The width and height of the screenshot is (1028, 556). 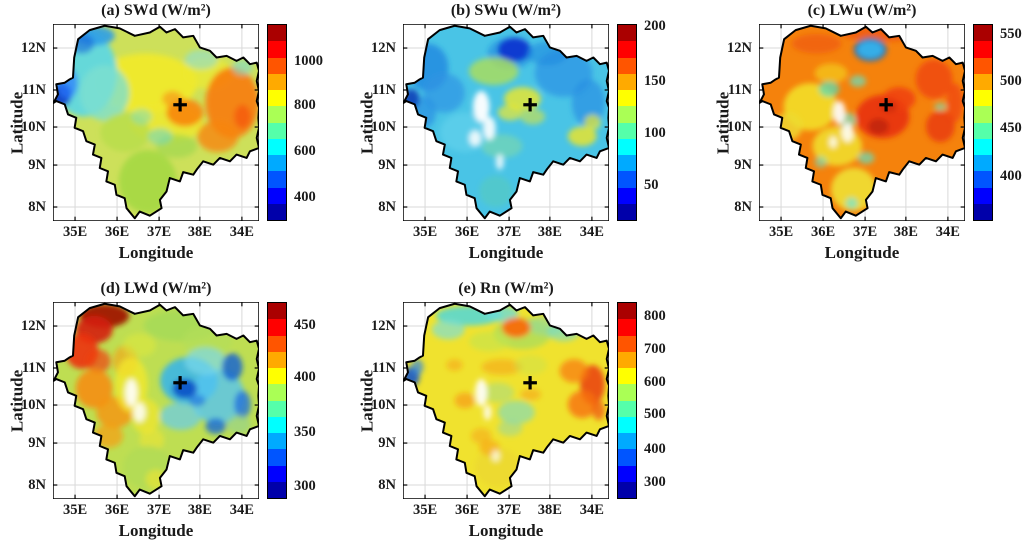 What do you see at coordinates (862, 10) in the screenshot?
I see `panel-title: (c) LWu (W/m²)` at bounding box center [862, 10].